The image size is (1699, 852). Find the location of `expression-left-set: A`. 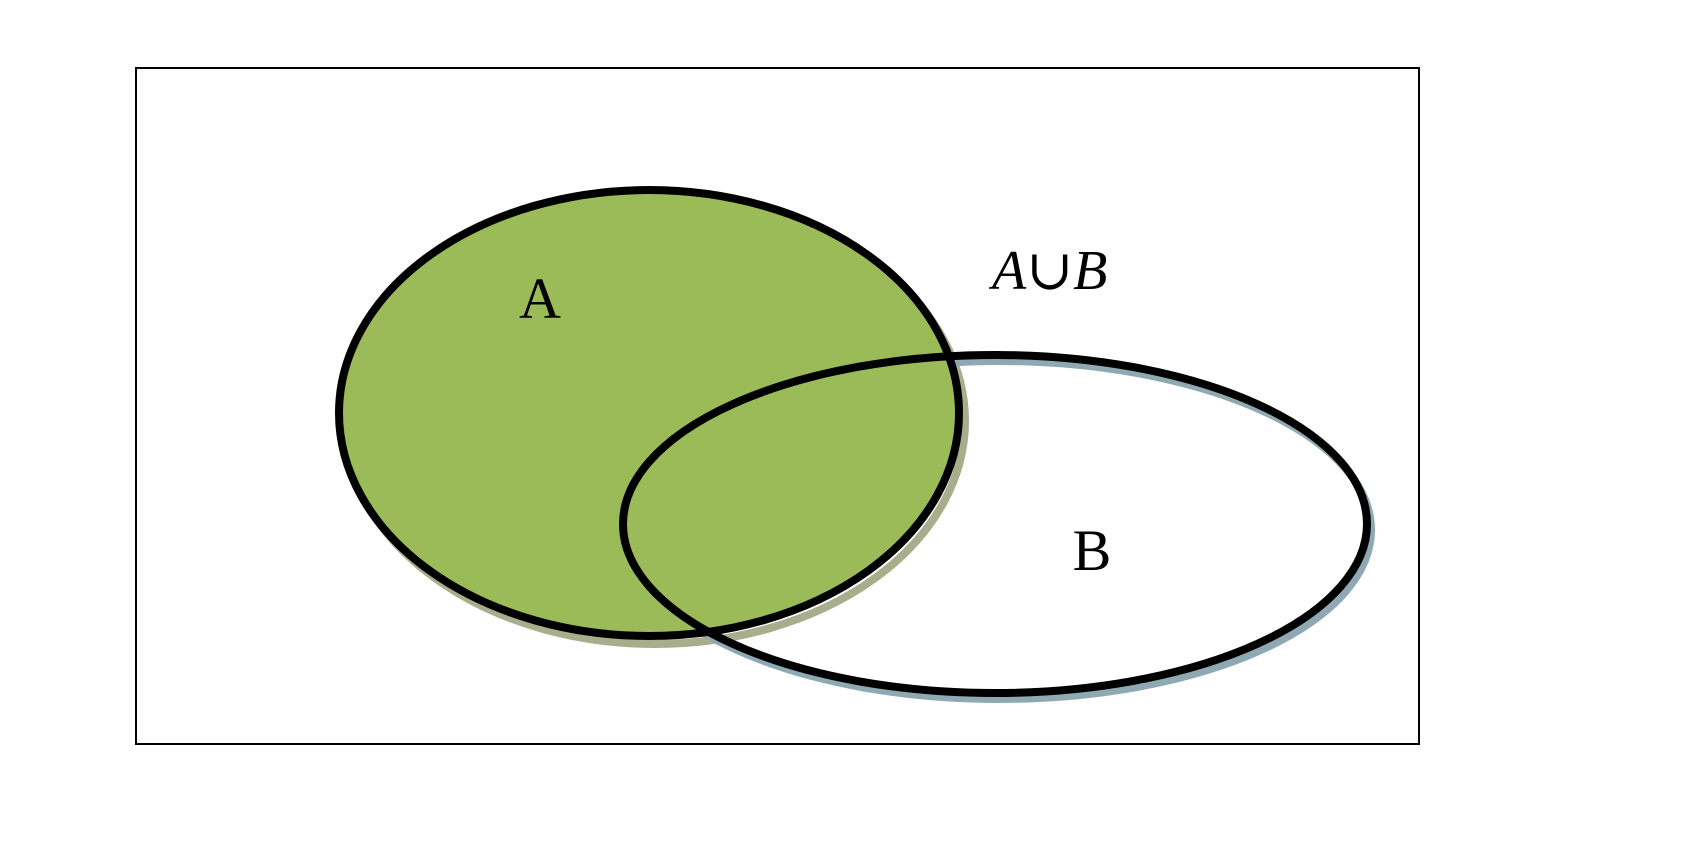

expression-left-set: A is located at coordinates (1007, 271).